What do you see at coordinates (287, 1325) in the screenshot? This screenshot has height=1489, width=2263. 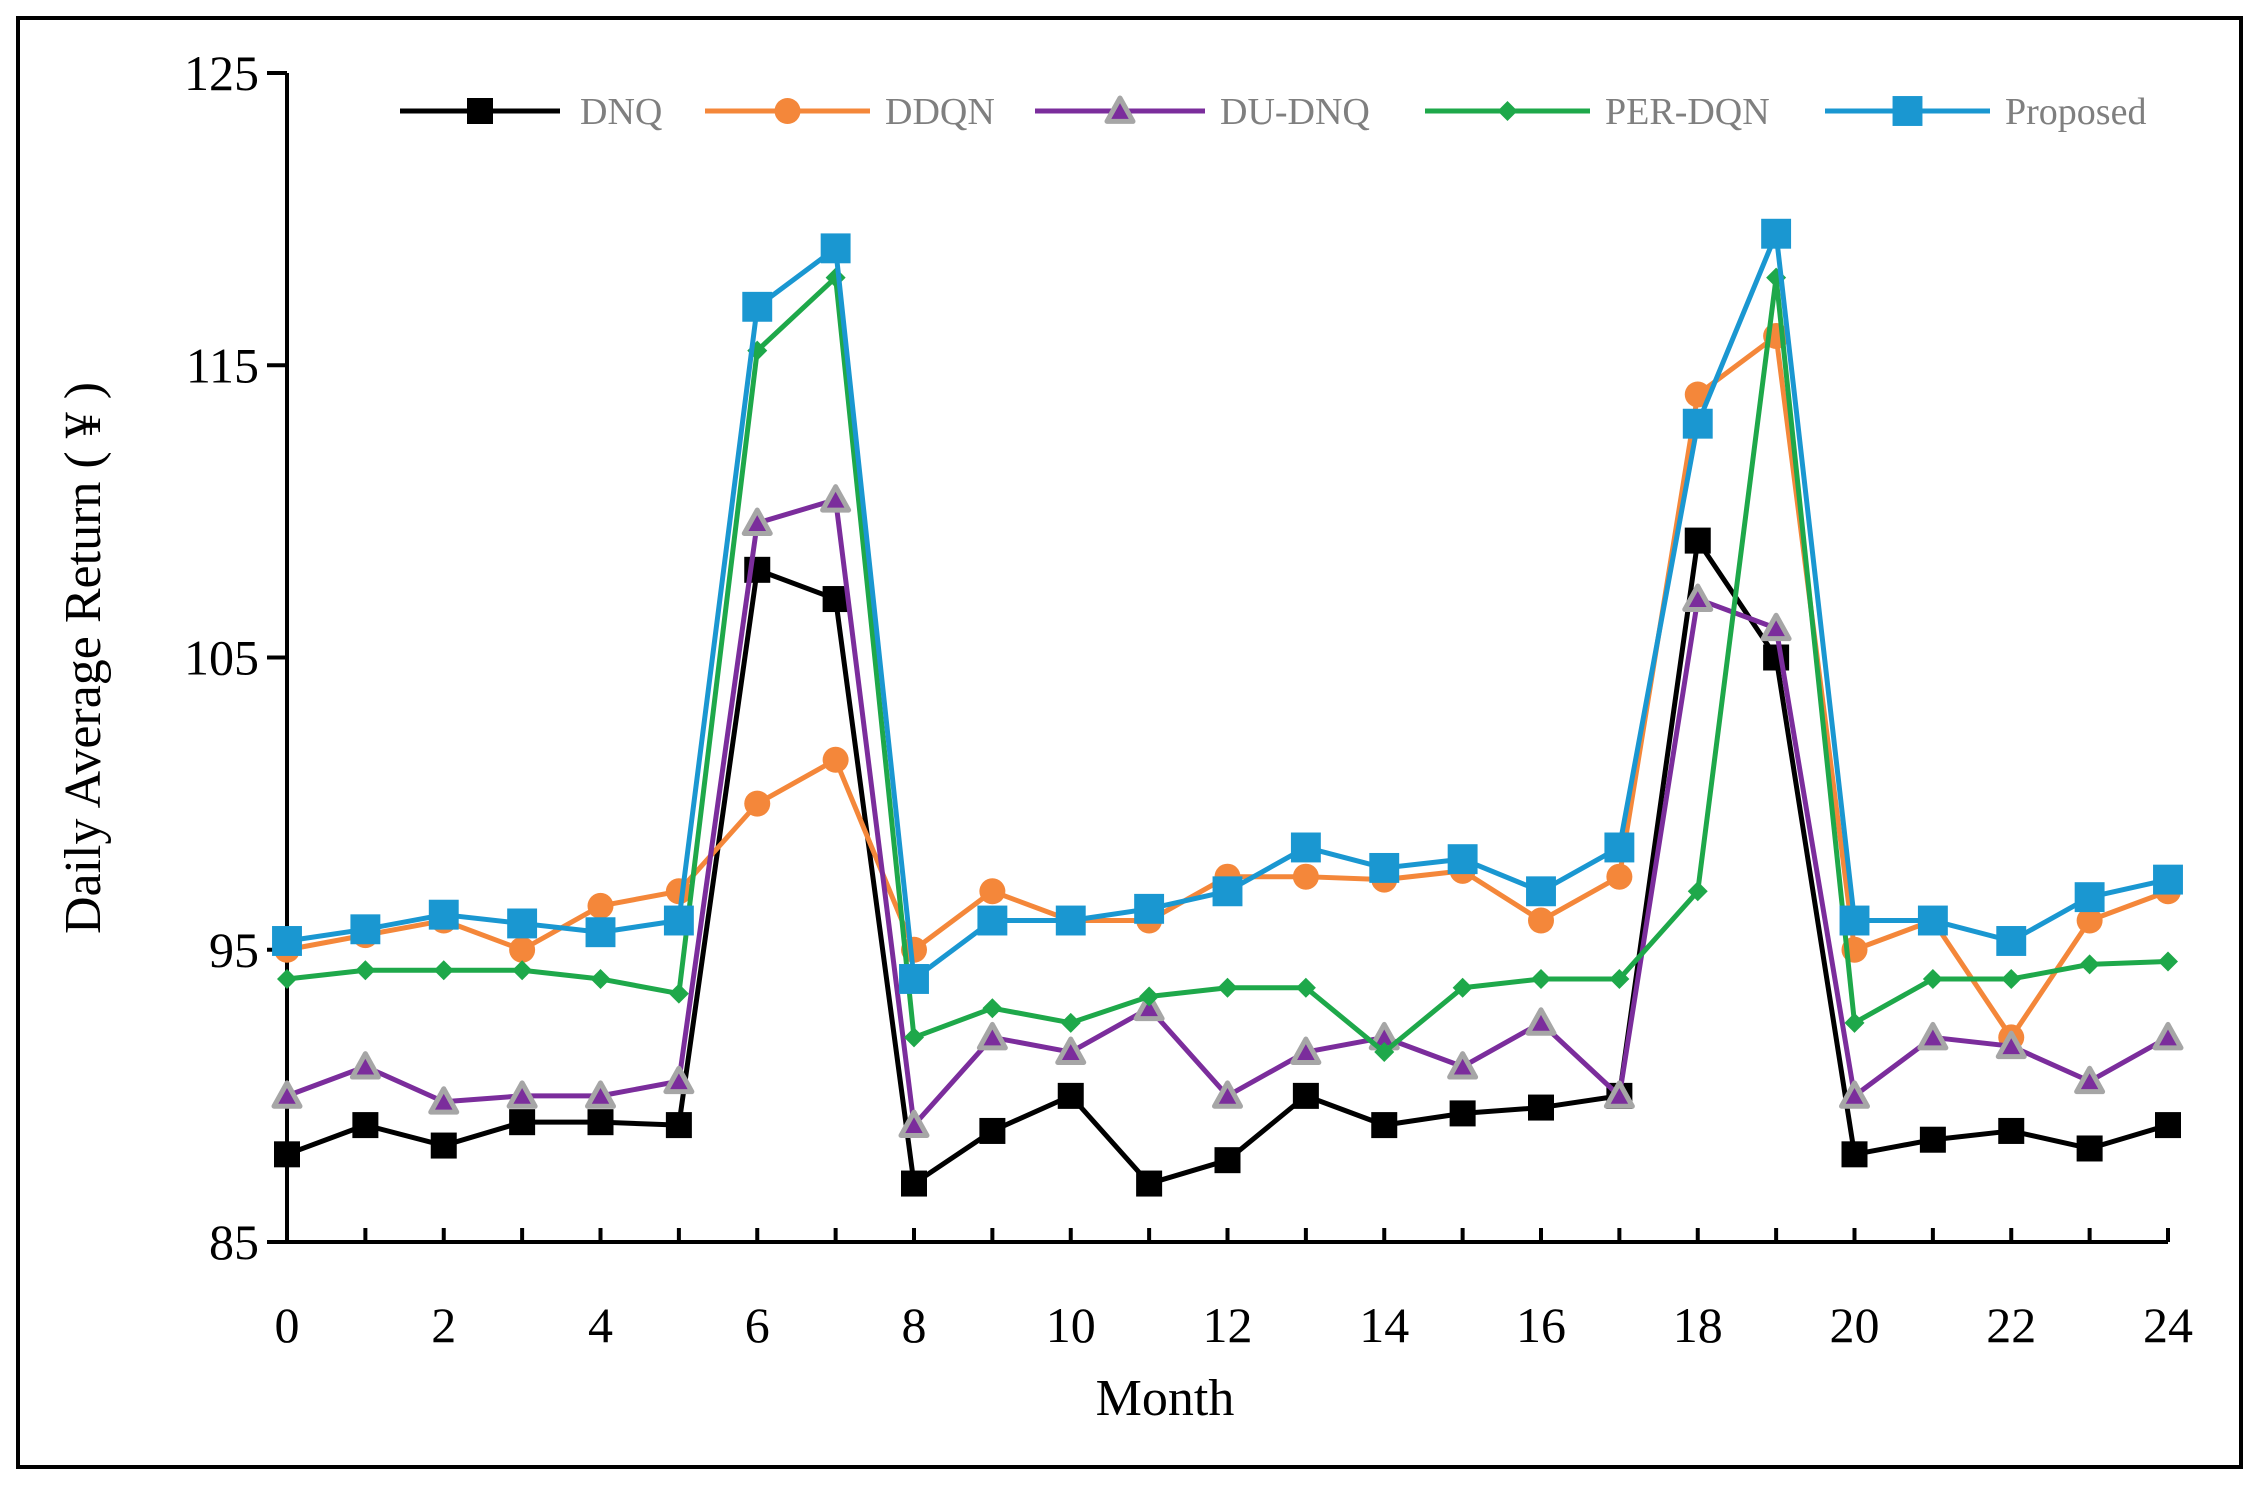 I see `x-tick-label: 0` at bounding box center [287, 1325].